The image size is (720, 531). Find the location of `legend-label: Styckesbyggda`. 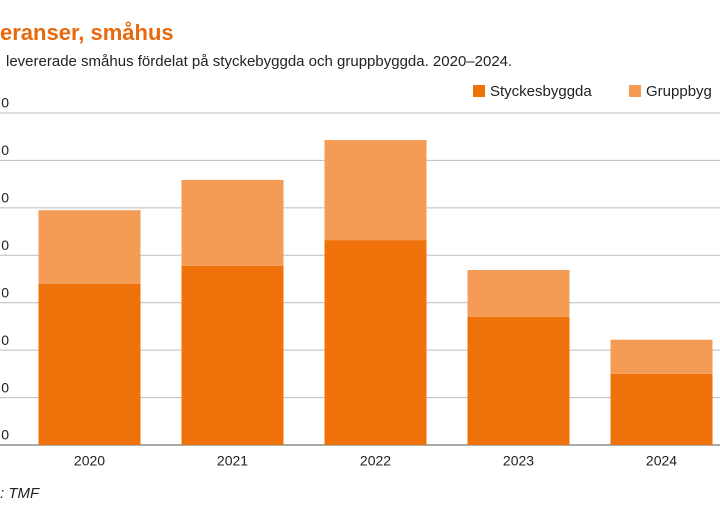

legend-label: Styckesbyggda is located at coordinates (541, 91).